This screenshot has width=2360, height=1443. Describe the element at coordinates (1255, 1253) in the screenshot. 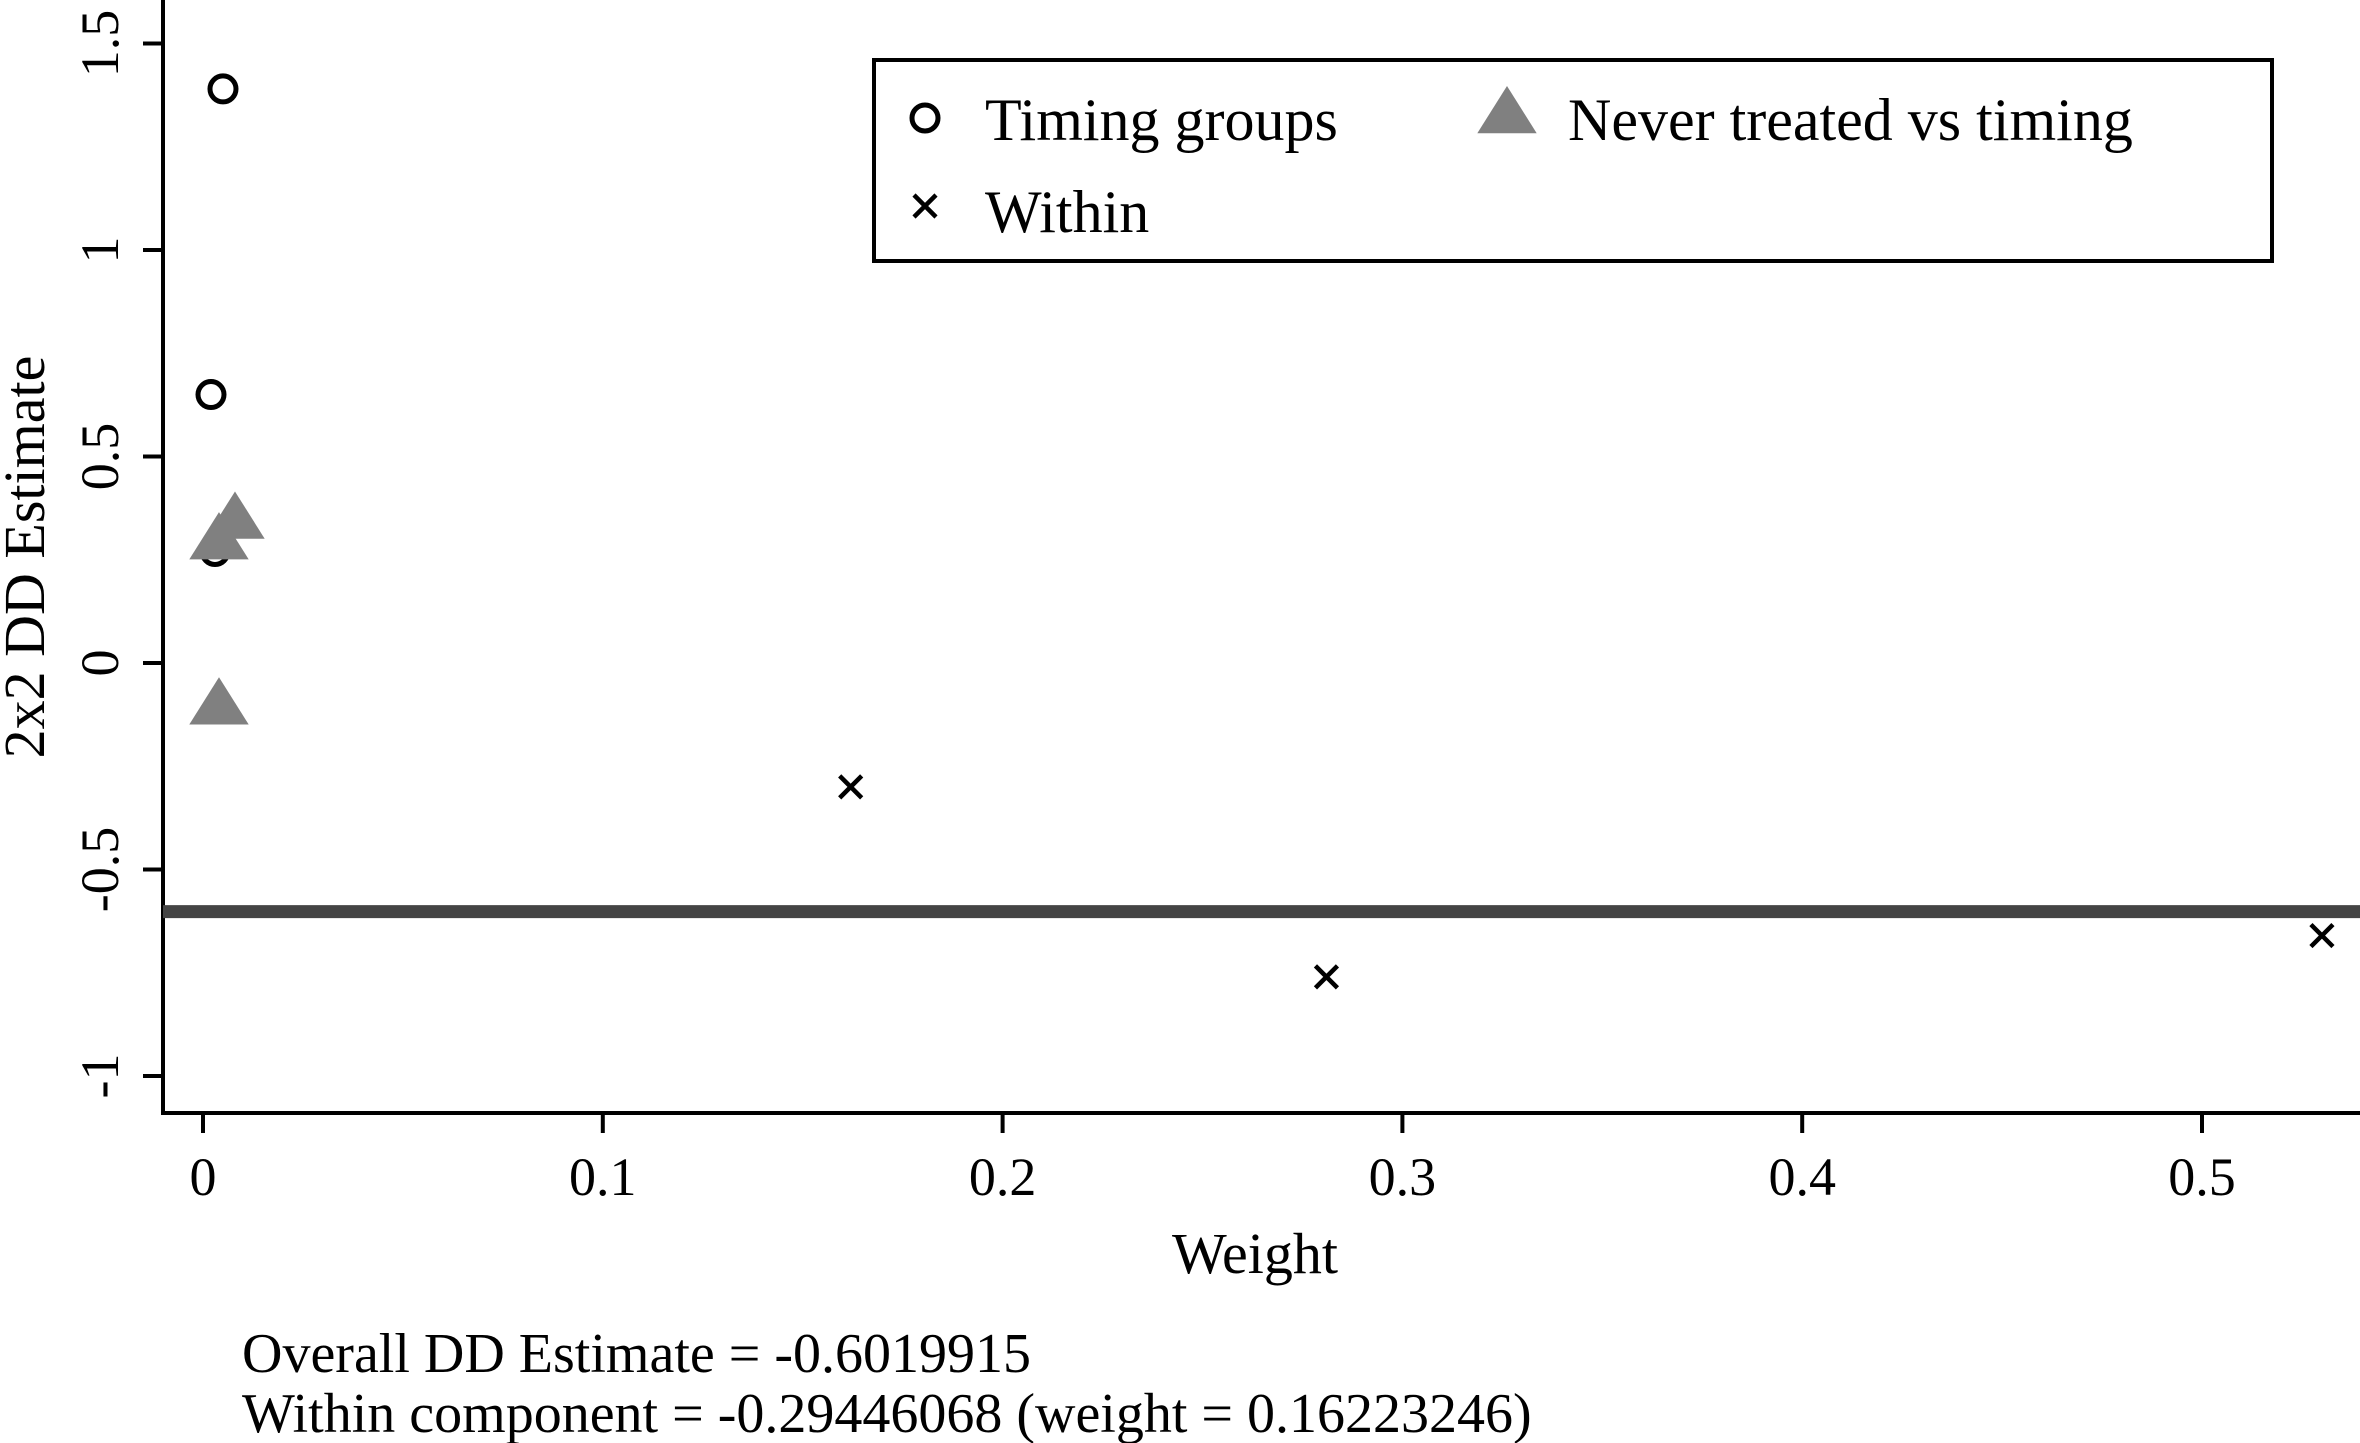

I see `x-axis-title: Weight` at that location.